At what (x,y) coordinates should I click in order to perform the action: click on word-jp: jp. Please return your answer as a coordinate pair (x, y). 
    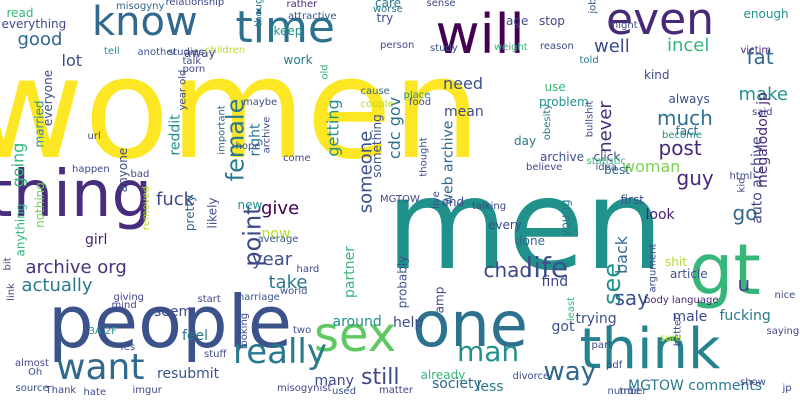
    Looking at the image, I should click on (787, 388).